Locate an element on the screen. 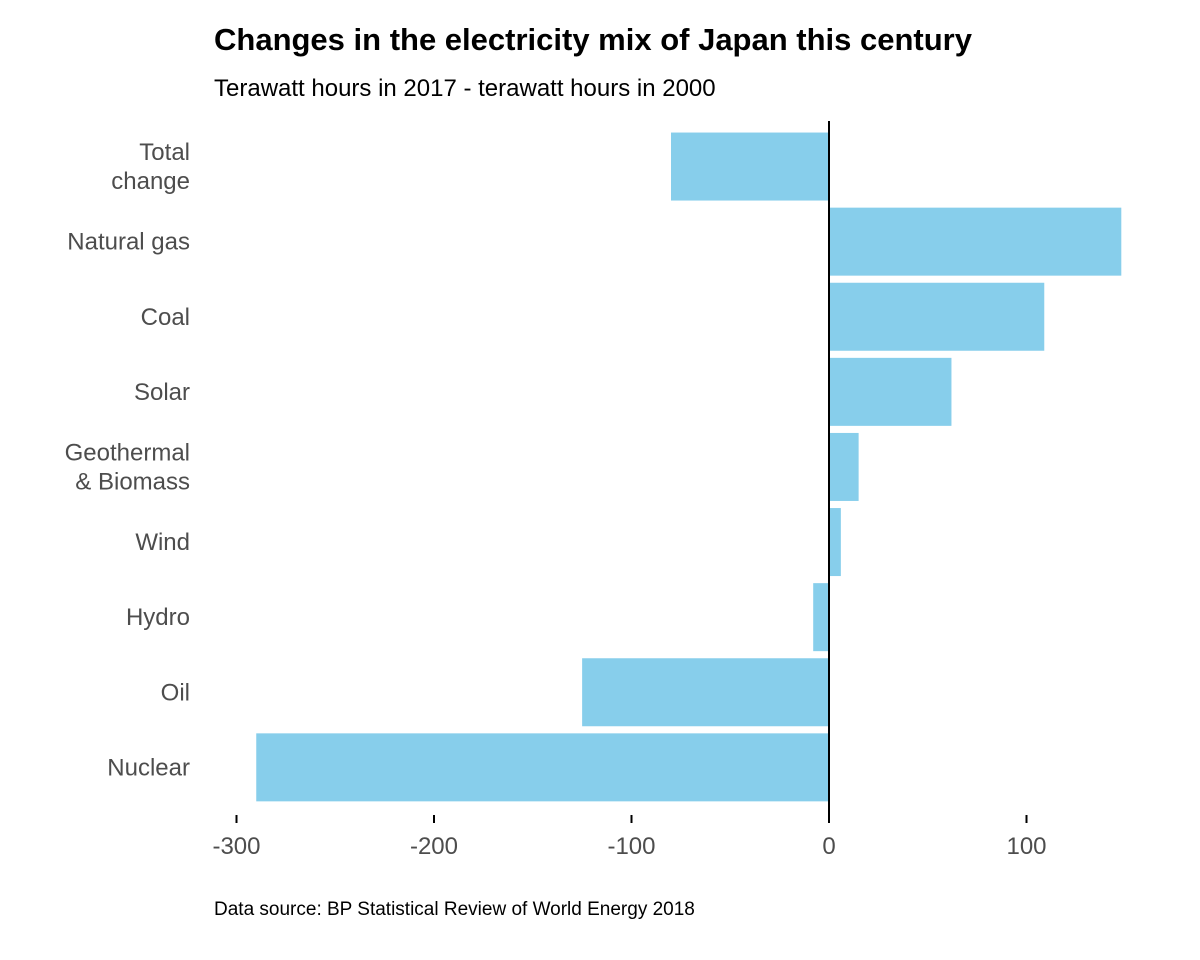  bar-wind is located at coordinates (835, 542).